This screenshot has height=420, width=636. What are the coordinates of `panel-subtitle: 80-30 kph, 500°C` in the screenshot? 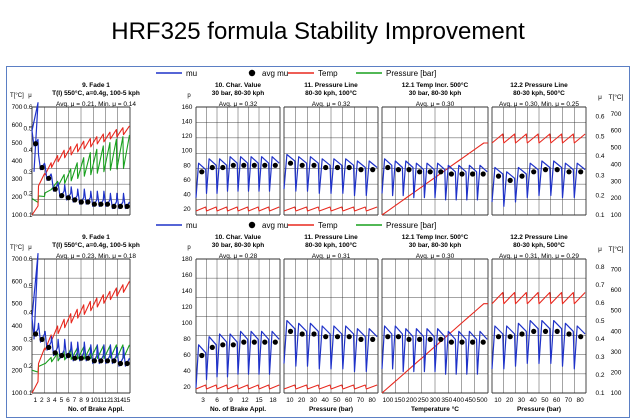 It's located at (539, 245).